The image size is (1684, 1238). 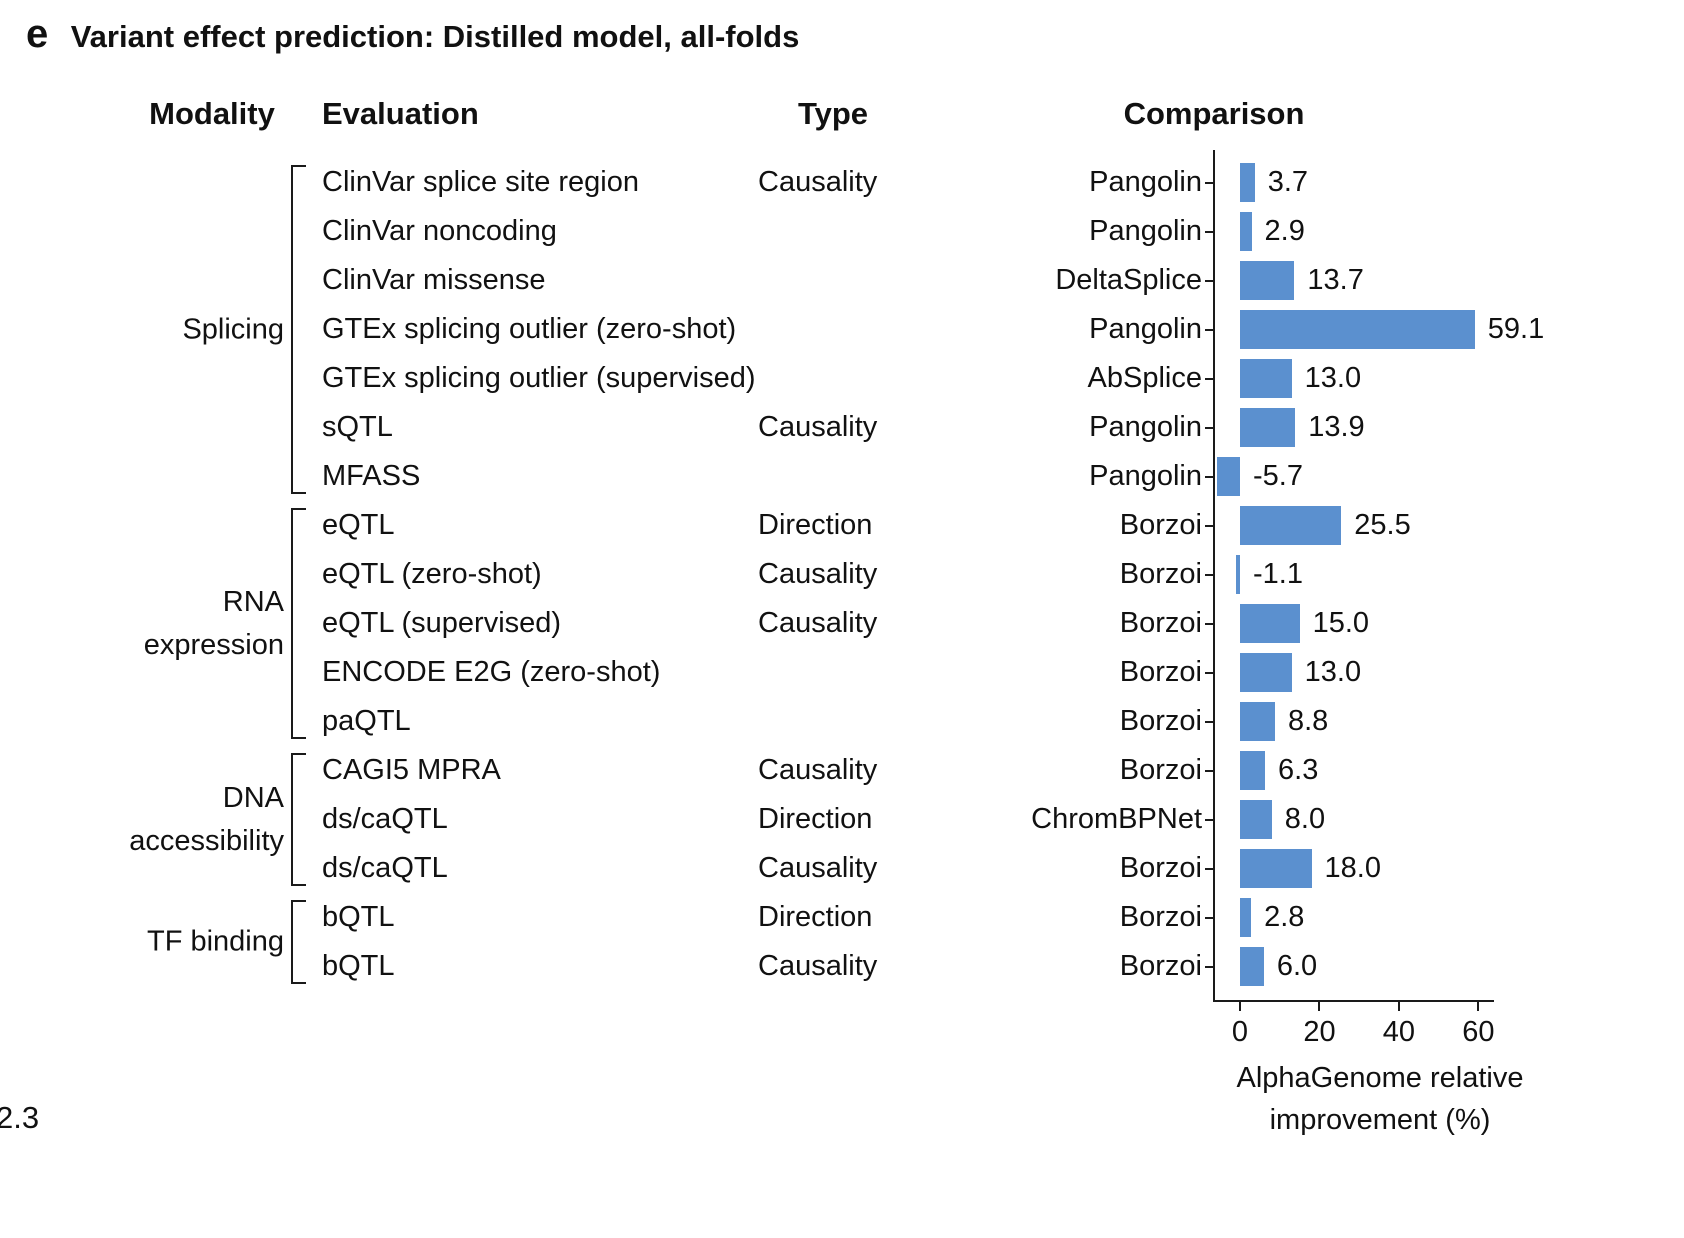 I want to click on bar-value-label: 13.0, so click(x=1333, y=672).